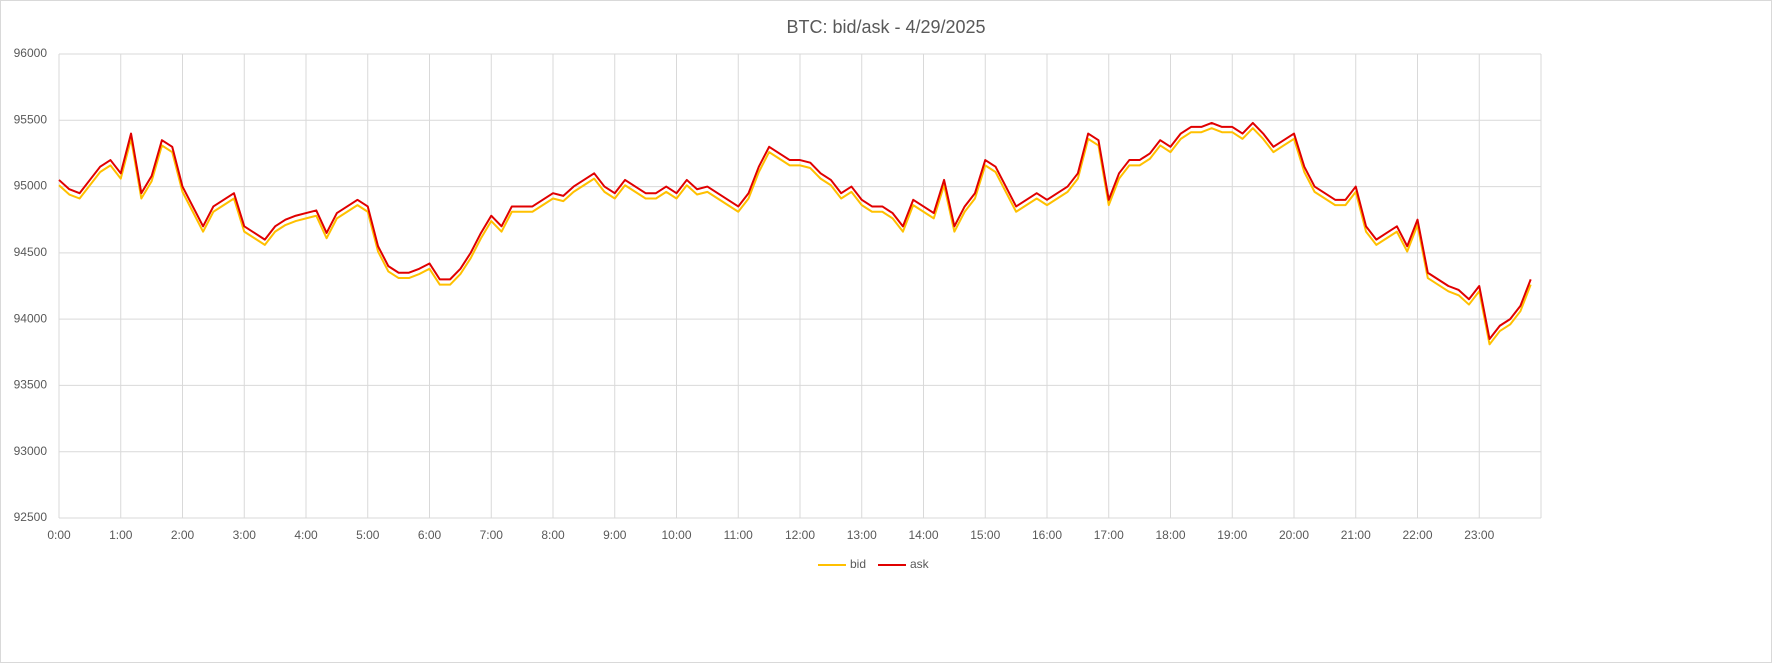  I want to click on y-tick-label: 92500, so click(31, 517).